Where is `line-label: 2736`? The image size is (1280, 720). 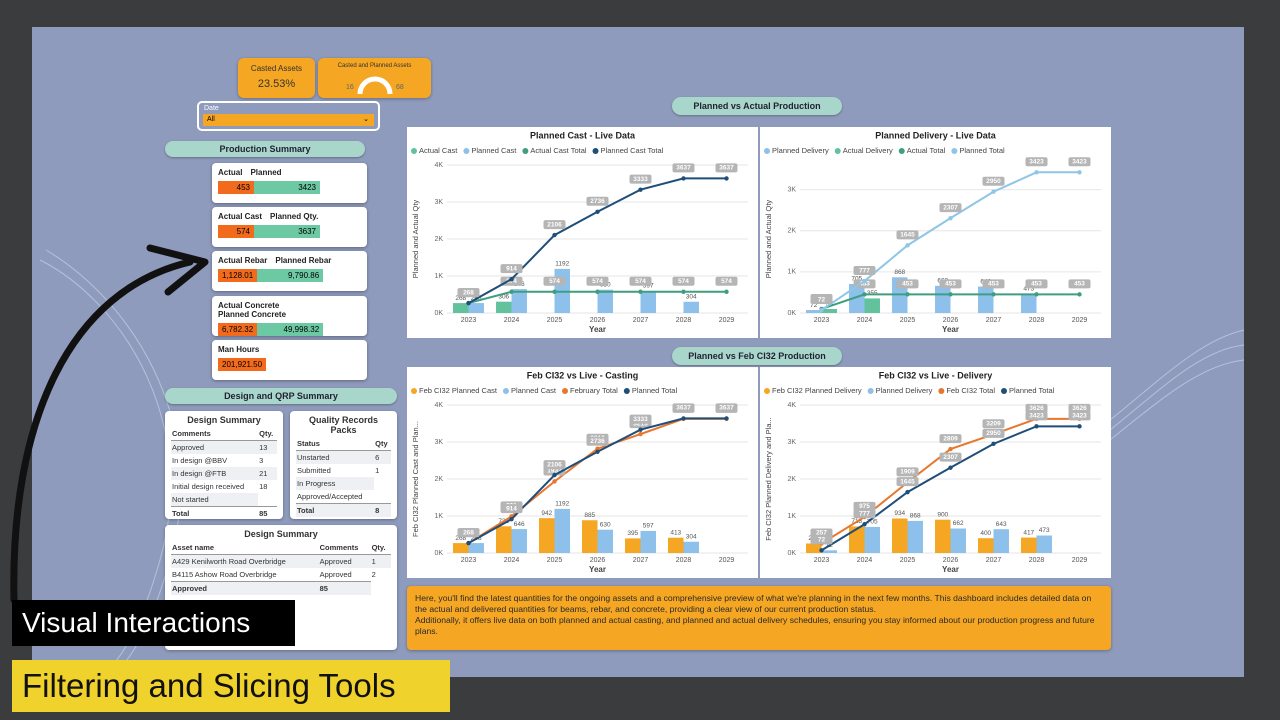
line-label: 2736 is located at coordinates (597, 201).